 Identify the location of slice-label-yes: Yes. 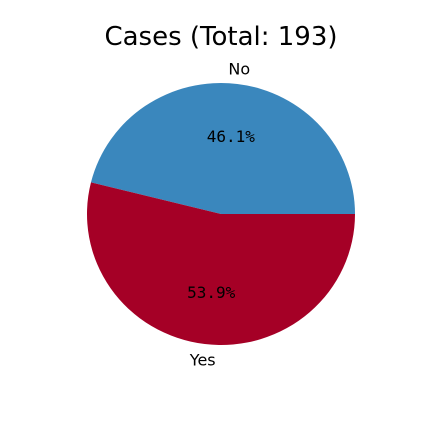
(202, 360).